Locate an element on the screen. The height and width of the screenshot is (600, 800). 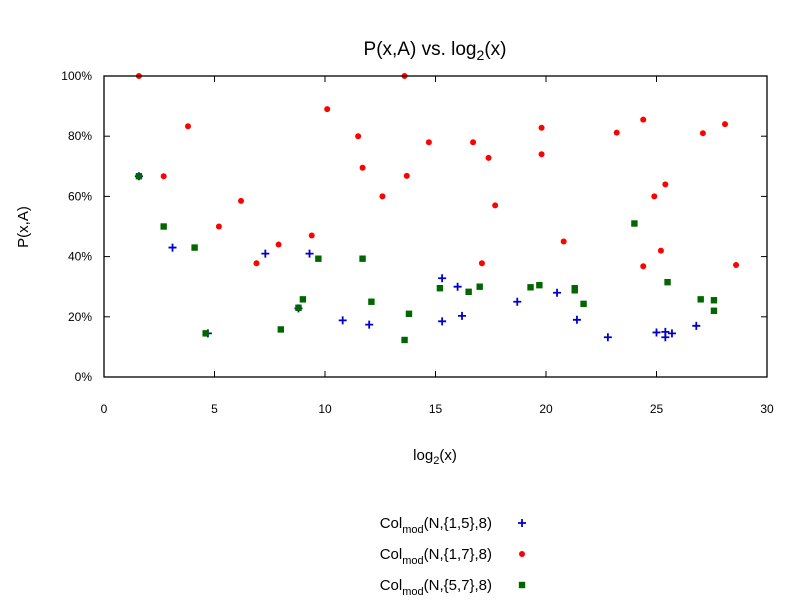
legend-label: Colmod(N,{1,5},8) is located at coordinates (436, 525).